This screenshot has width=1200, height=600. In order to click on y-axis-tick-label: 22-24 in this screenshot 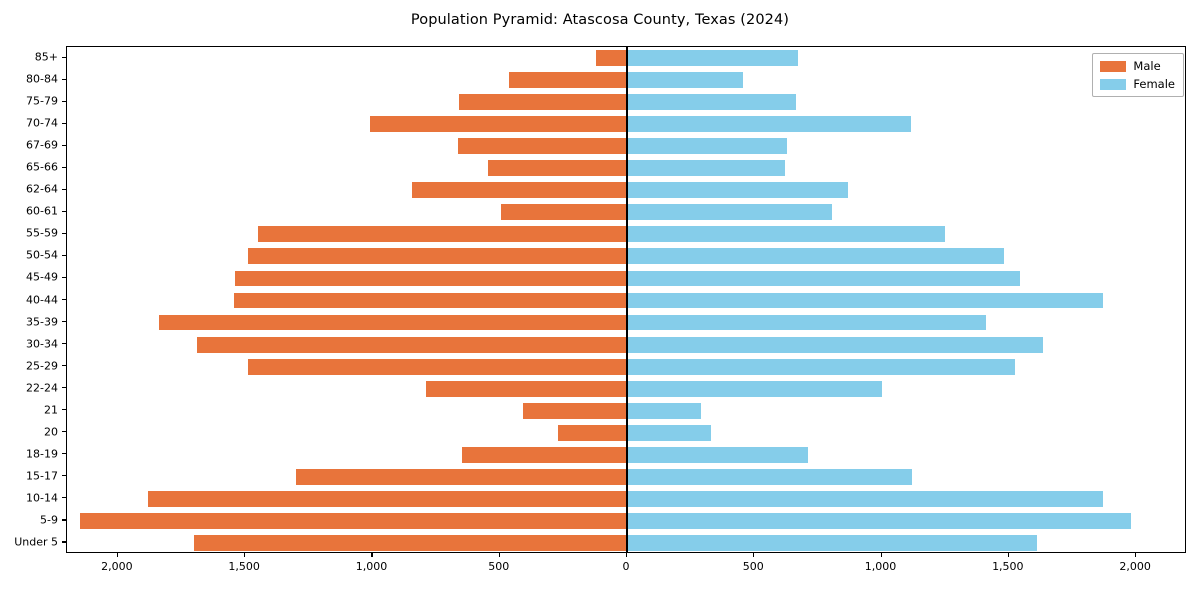, I will do `click(42, 388)`.